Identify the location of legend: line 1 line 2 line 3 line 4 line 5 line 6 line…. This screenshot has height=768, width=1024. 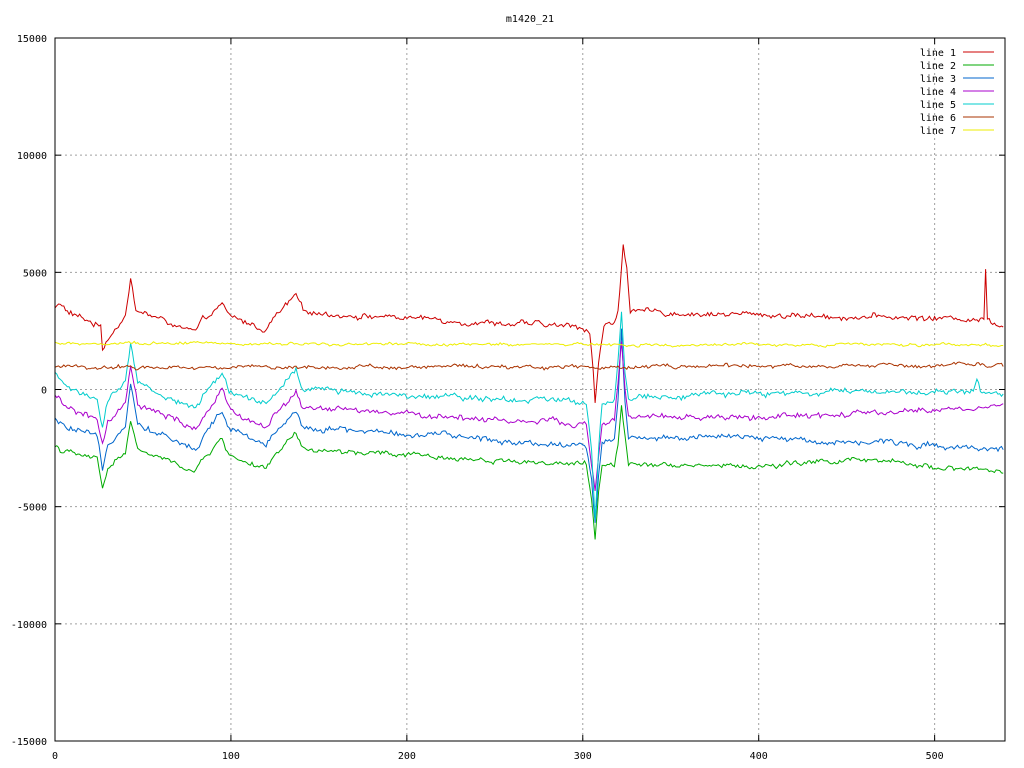
(957, 92).